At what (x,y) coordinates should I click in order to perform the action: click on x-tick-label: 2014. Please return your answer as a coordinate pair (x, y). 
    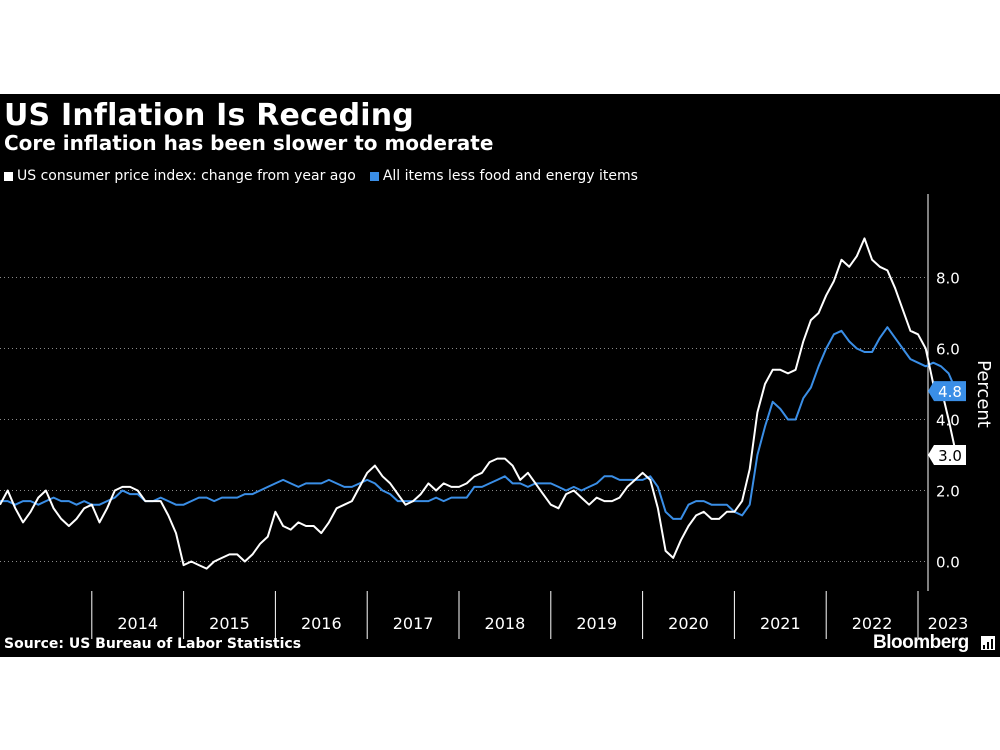
    Looking at the image, I should click on (137, 623).